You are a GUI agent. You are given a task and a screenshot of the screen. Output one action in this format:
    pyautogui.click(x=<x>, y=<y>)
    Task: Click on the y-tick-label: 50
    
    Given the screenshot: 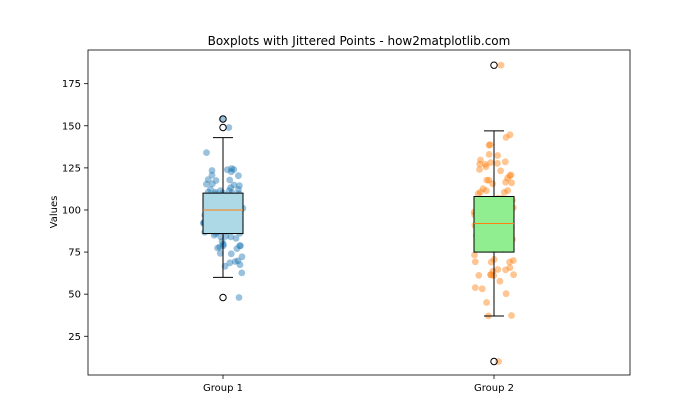 What is the action you would take?
    pyautogui.click(x=74, y=295)
    